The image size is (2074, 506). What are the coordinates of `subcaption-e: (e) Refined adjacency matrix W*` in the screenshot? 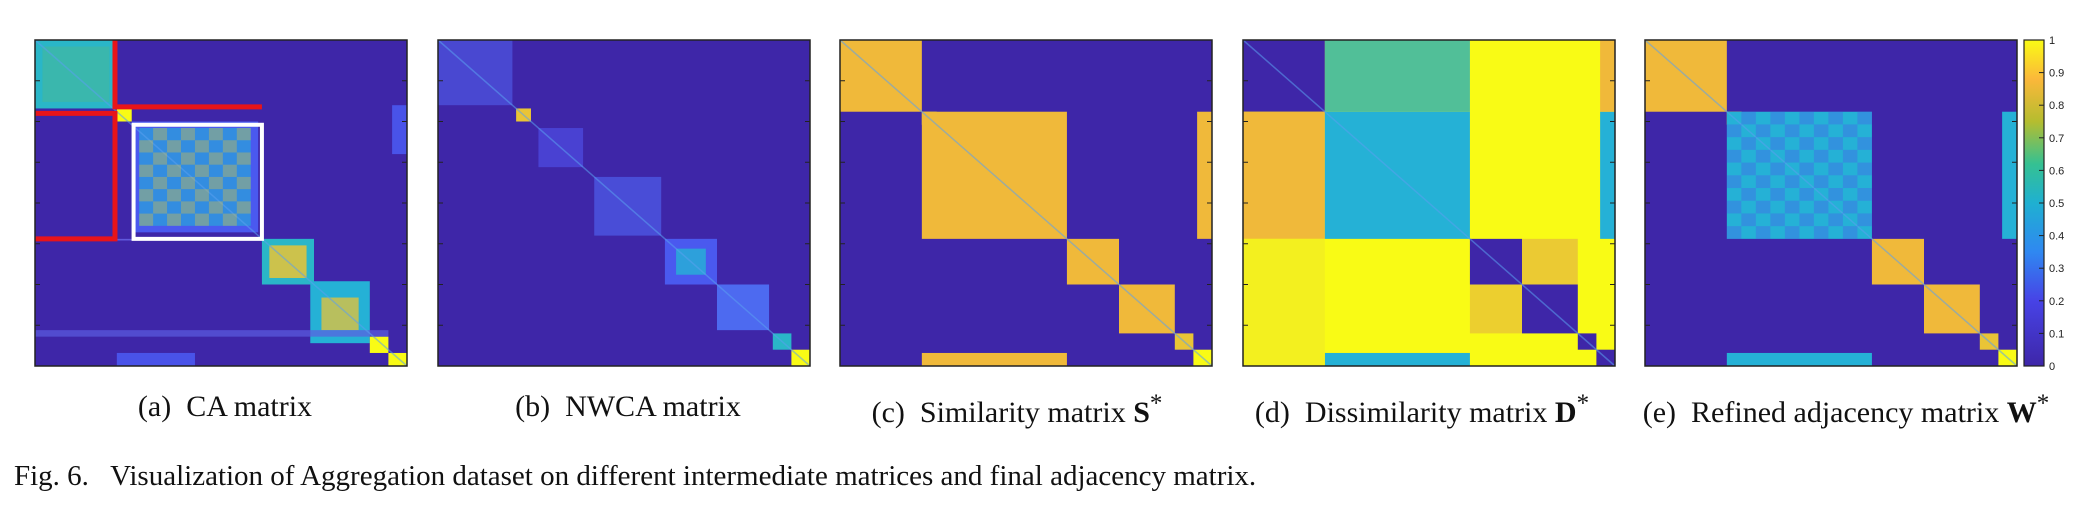 It's located at (1846, 410).